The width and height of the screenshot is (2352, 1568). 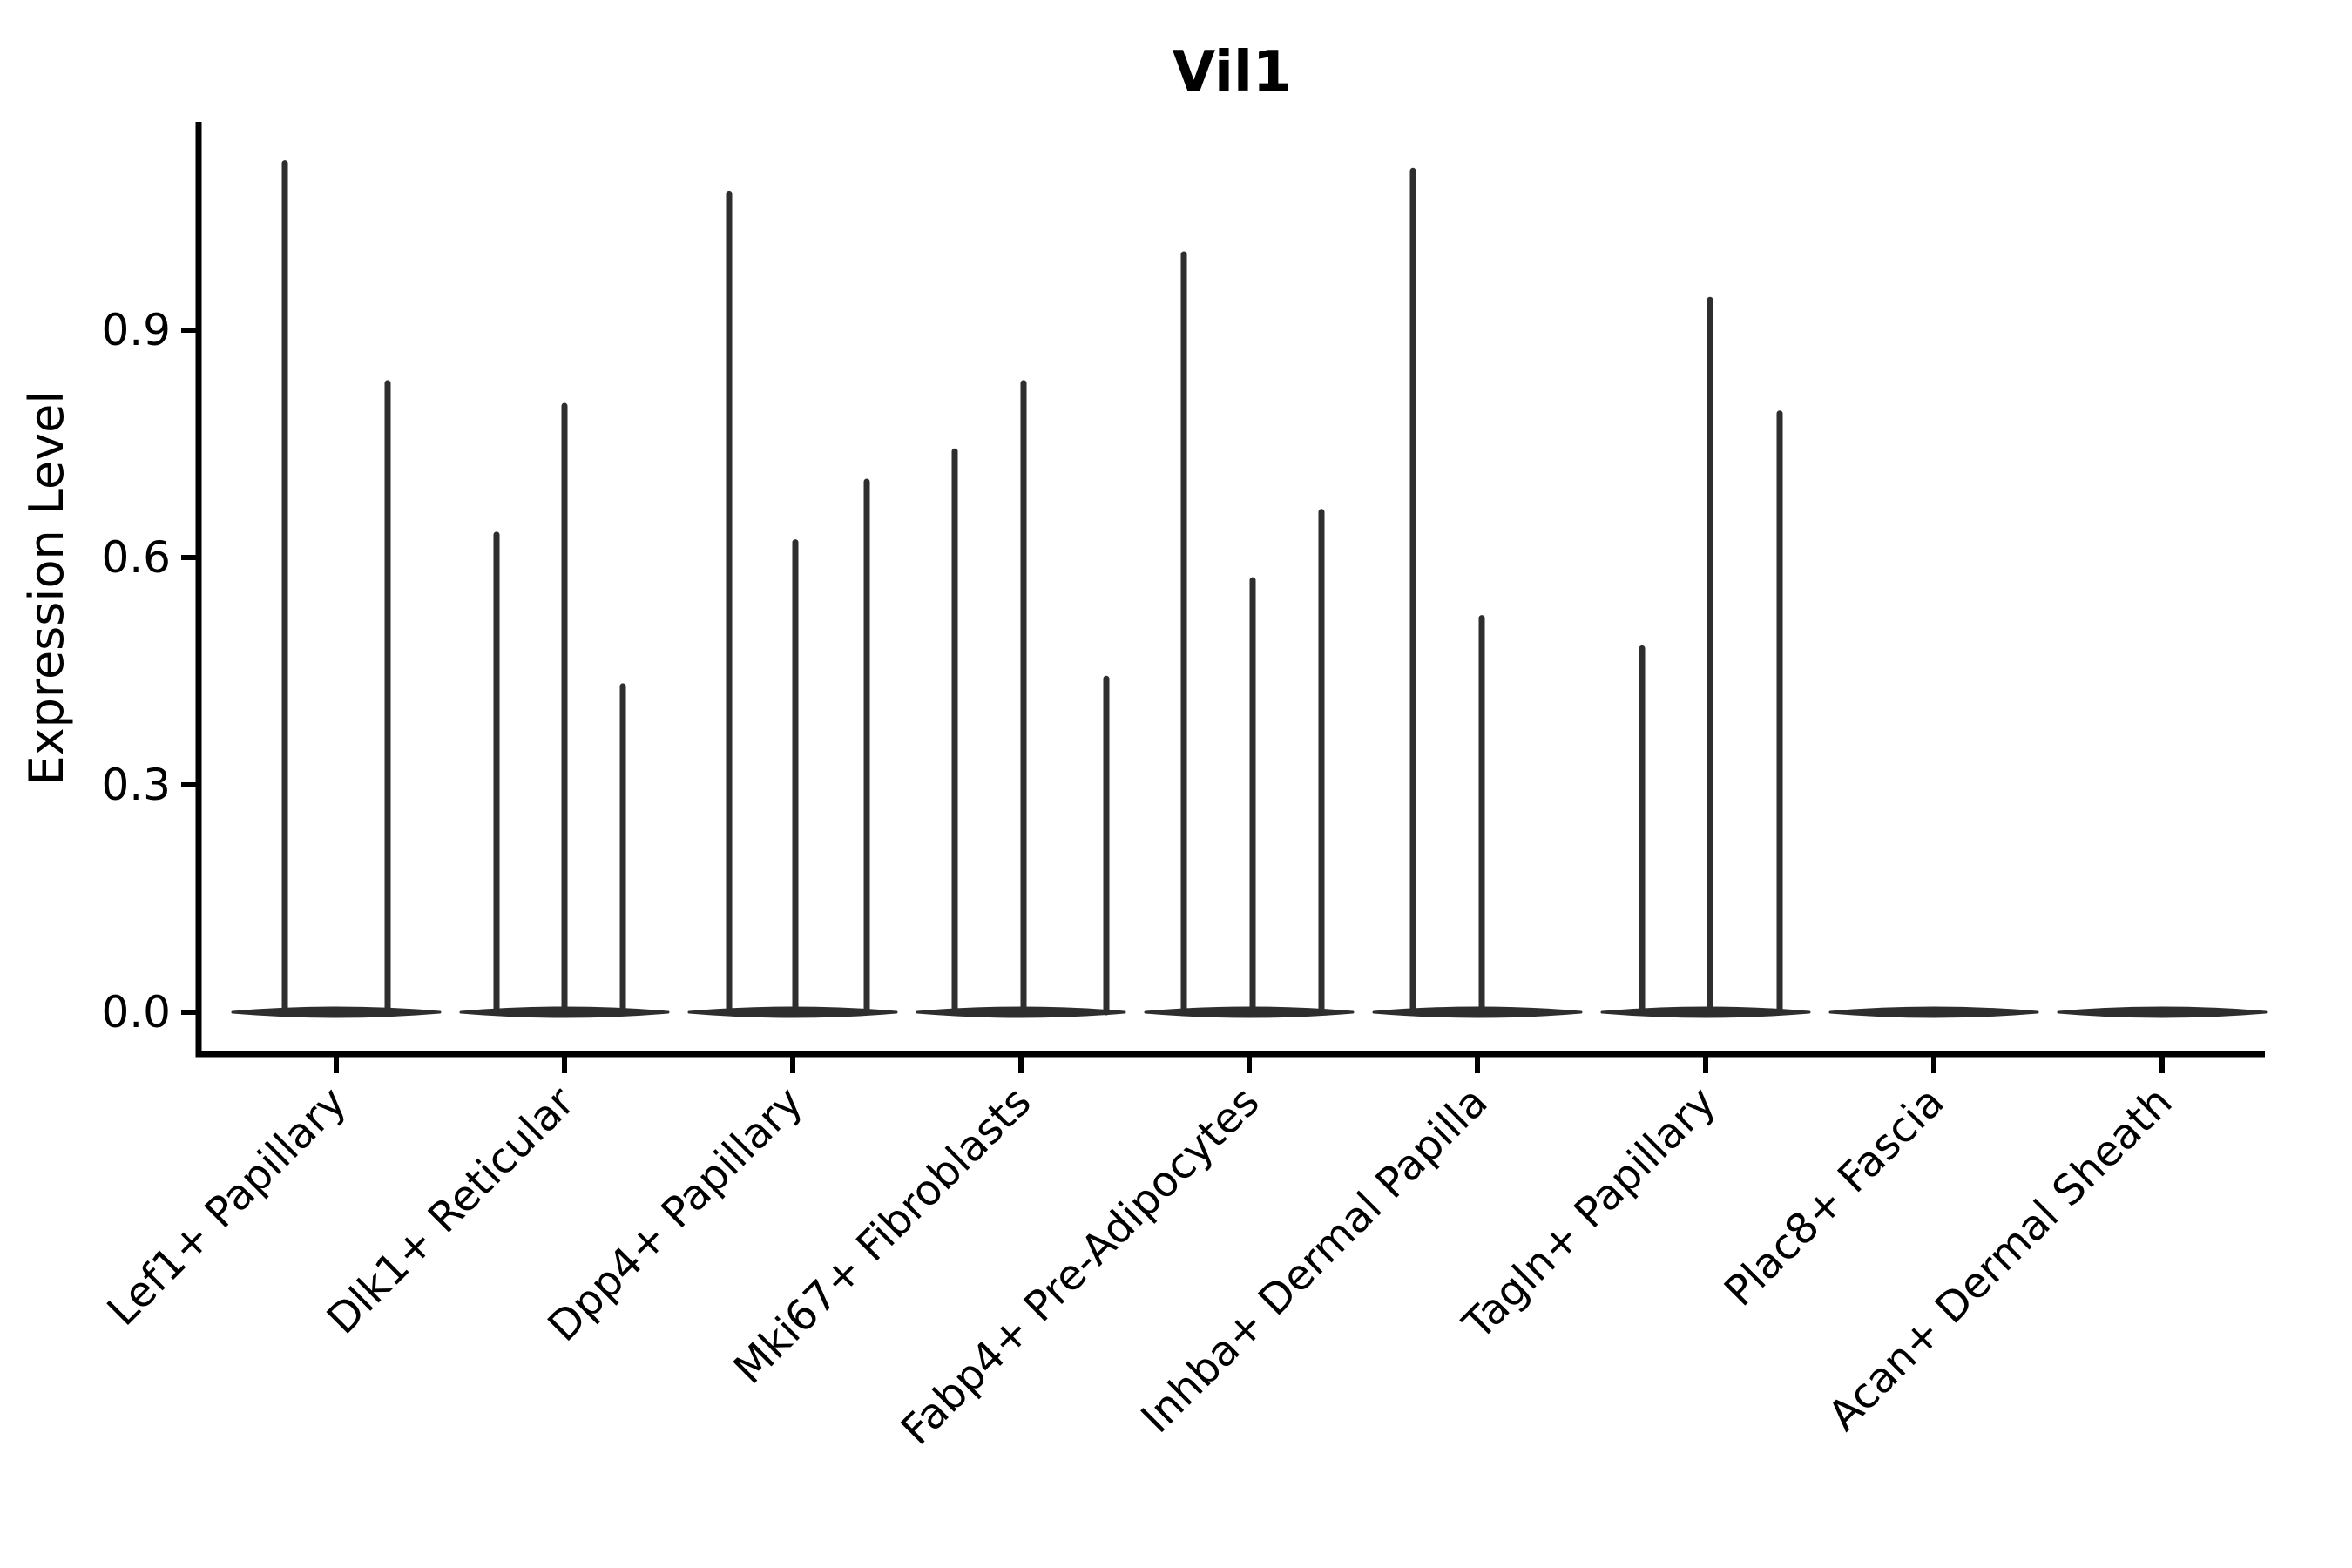 I want to click on y-axis-label: Expression Level, so click(x=46, y=588).